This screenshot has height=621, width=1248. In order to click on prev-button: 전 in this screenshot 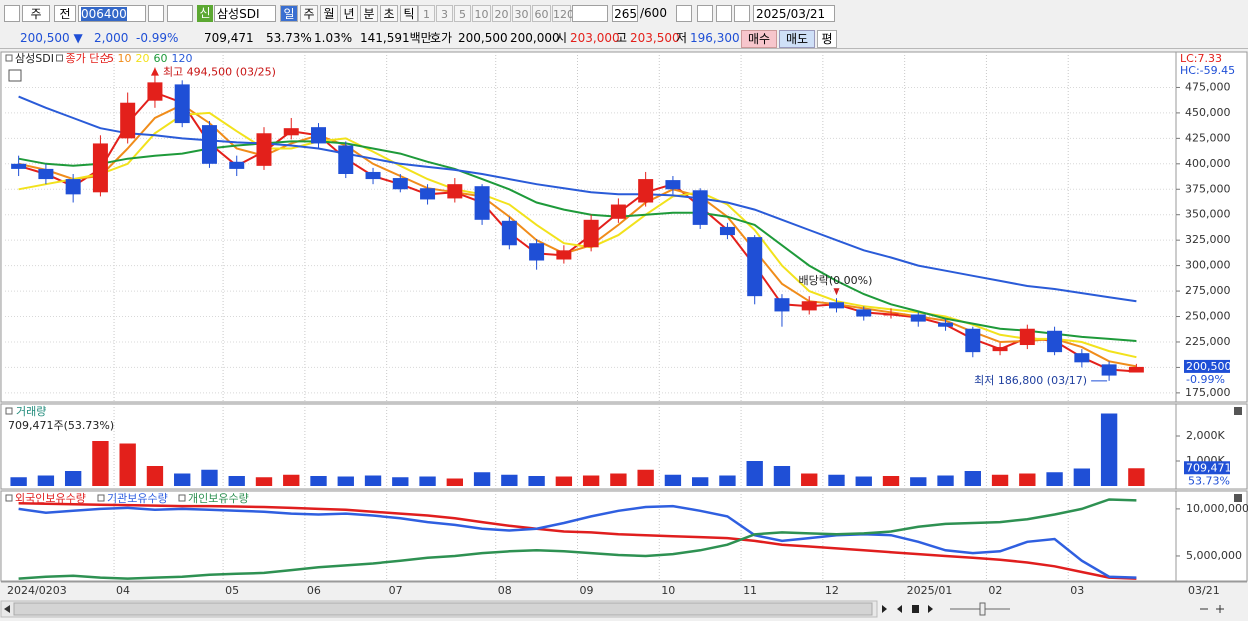, I will do `click(65, 13)`.